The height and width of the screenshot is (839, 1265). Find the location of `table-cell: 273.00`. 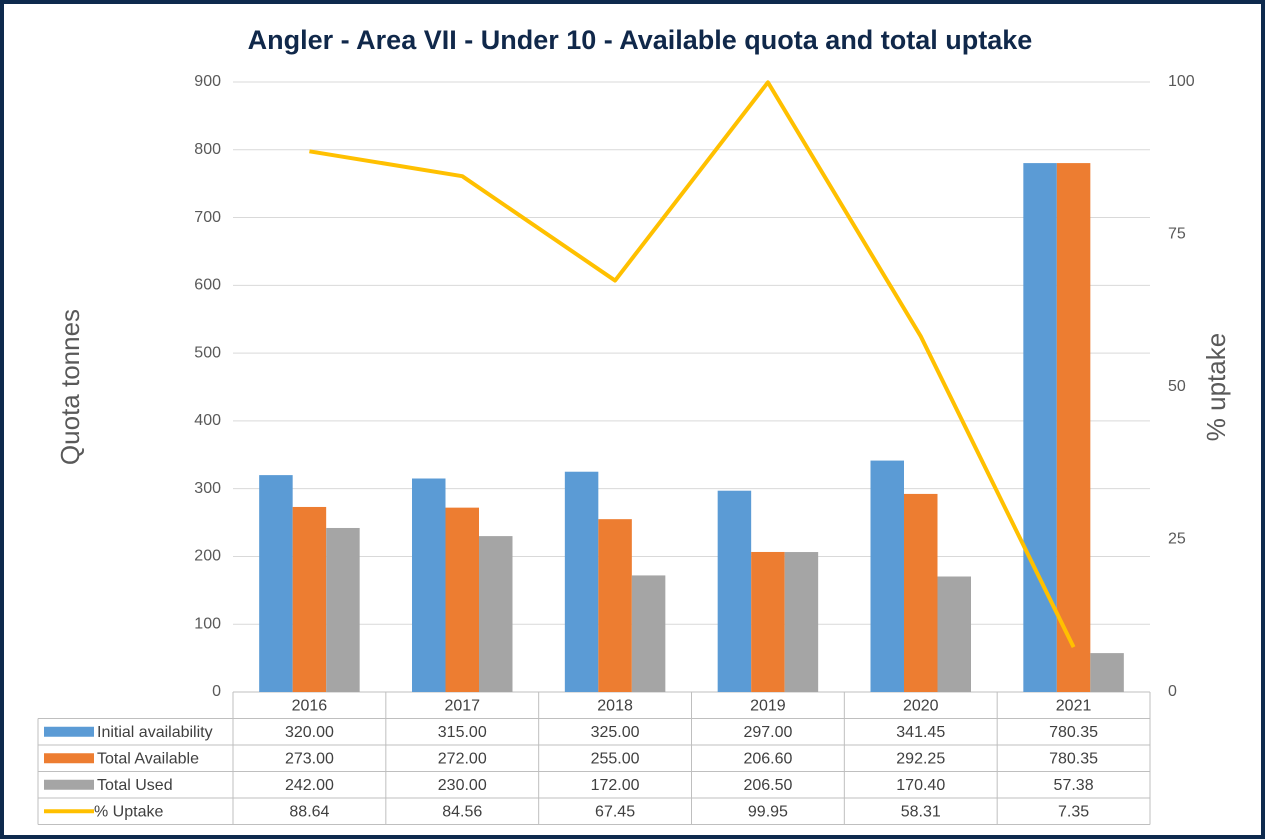

table-cell: 273.00 is located at coordinates (309, 758).